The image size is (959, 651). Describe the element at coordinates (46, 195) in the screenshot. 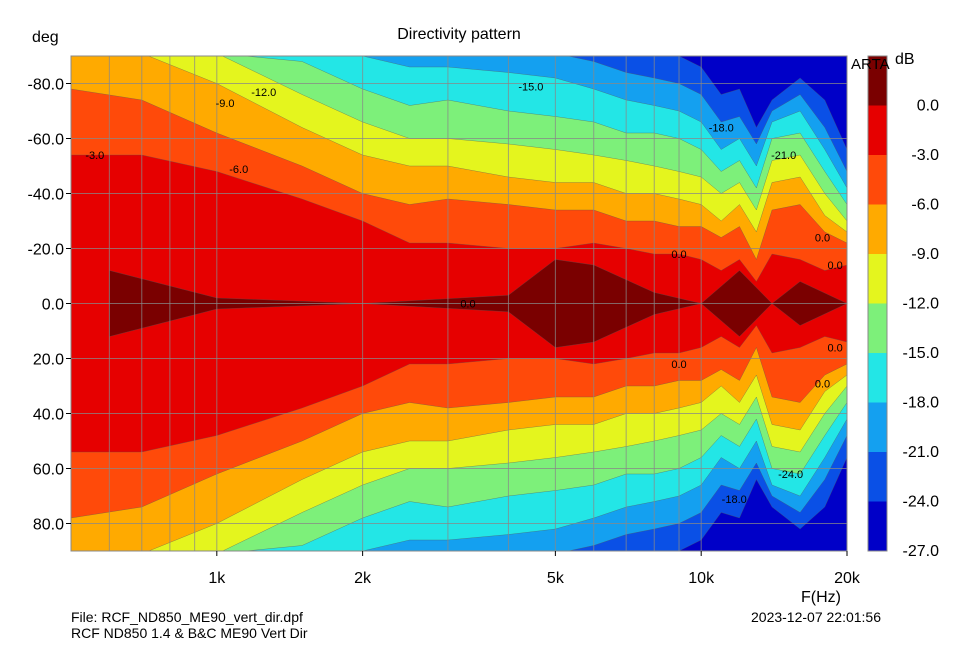

I see `y-tick-label: -40.0` at that location.